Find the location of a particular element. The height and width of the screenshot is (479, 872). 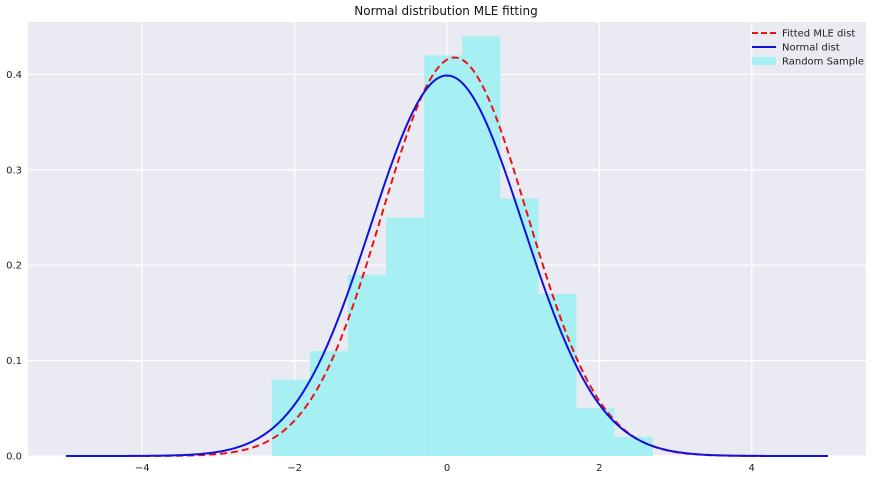

x-tick-label: 4 is located at coordinates (752, 468).